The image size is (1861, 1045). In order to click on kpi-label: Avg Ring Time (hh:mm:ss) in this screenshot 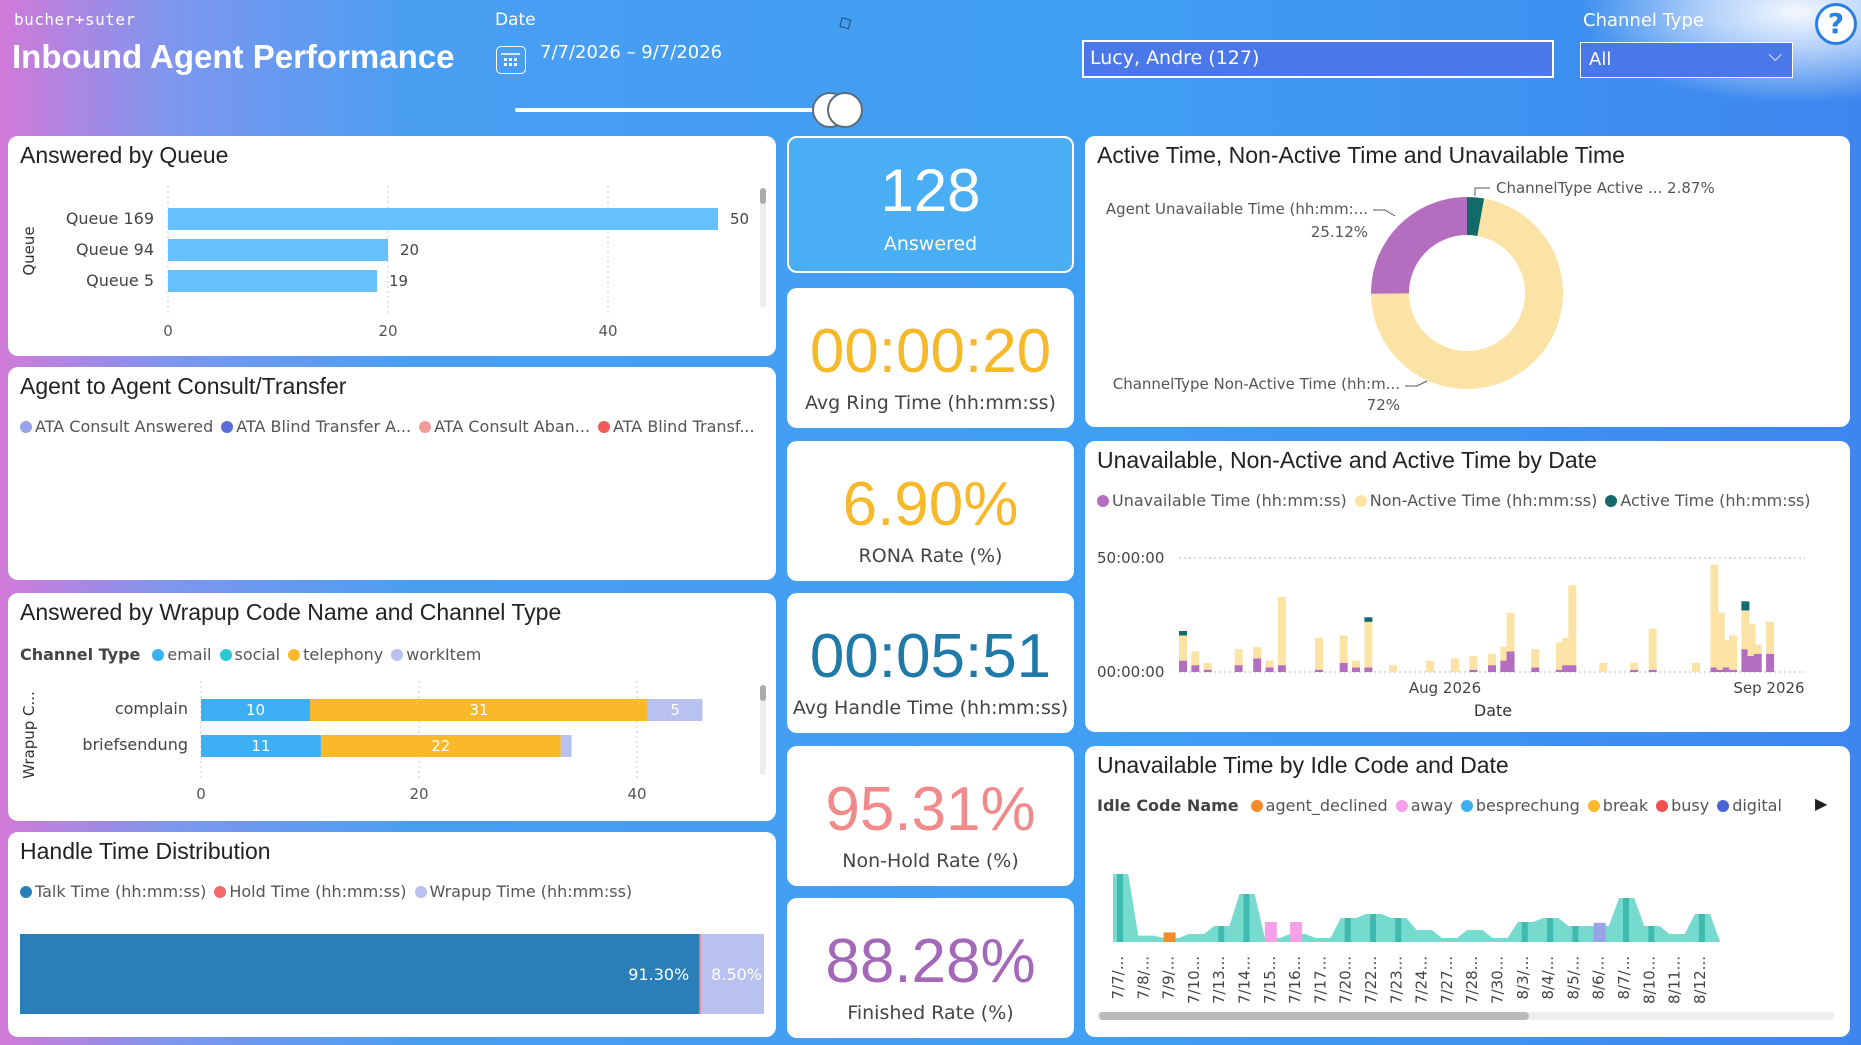, I will do `click(930, 403)`.